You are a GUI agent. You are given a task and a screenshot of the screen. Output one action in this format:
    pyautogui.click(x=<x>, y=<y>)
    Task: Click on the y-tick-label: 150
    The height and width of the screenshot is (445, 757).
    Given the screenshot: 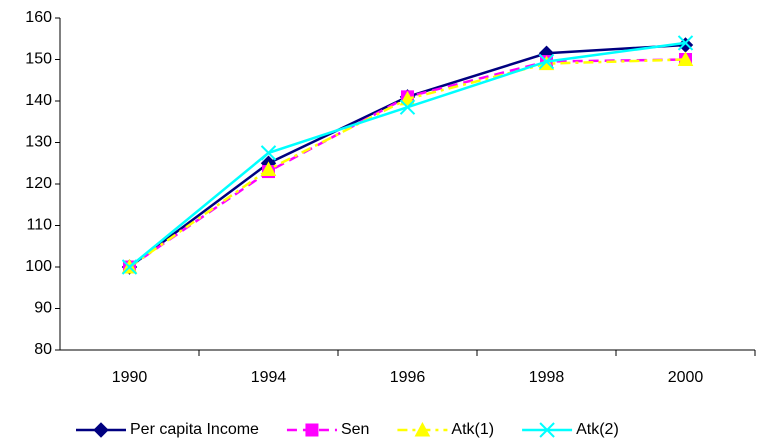 What is the action you would take?
    pyautogui.click(x=38, y=59)
    